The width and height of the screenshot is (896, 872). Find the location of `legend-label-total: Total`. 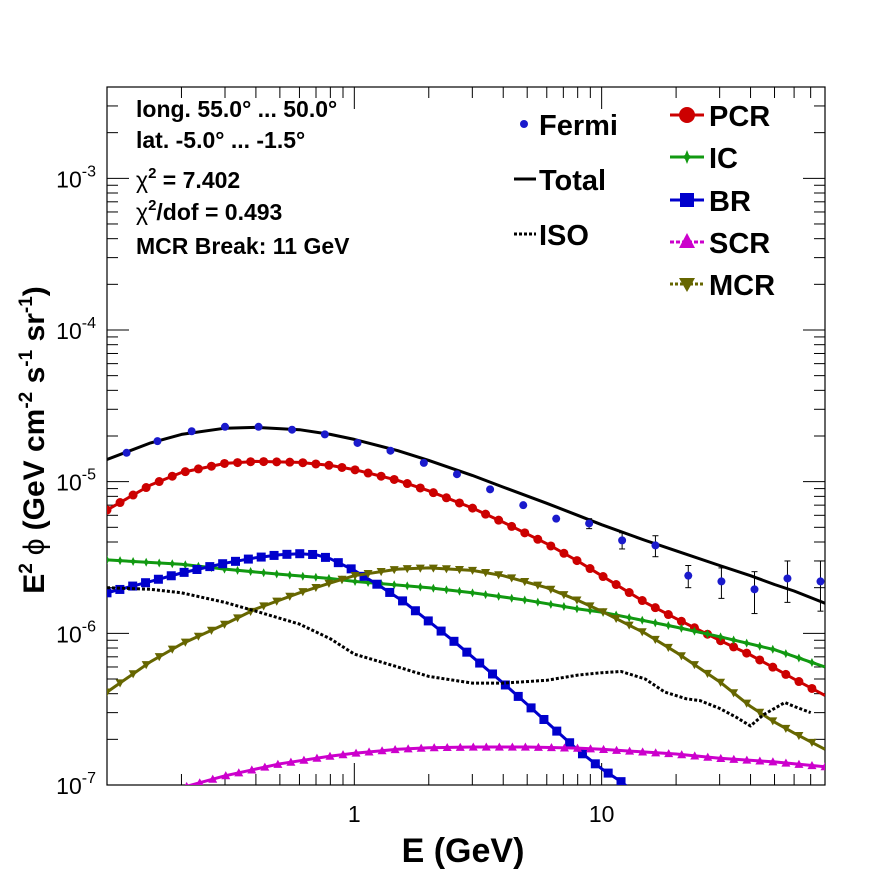

legend-label-total: Total is located at coordinates (572, 181).